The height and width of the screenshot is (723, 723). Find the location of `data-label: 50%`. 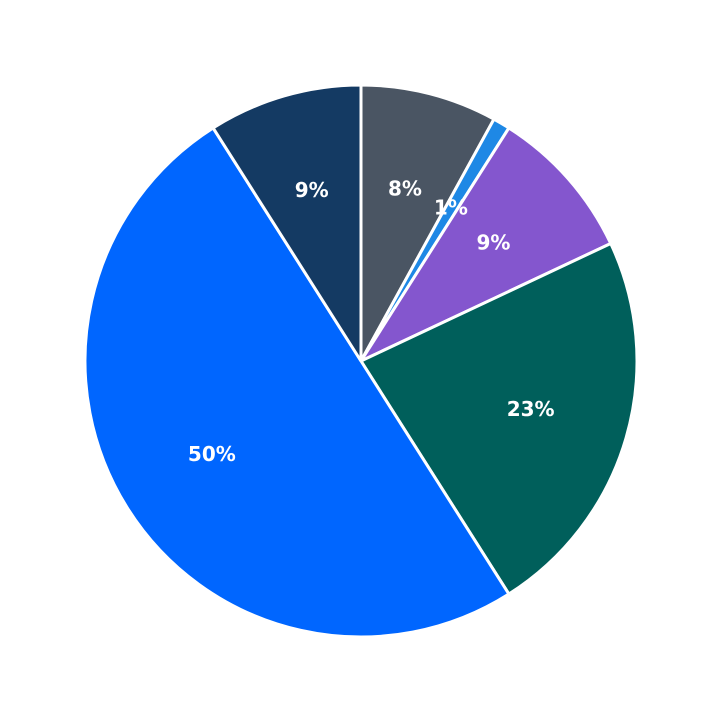

data-label: 50% is located at coordinates (212, 454).